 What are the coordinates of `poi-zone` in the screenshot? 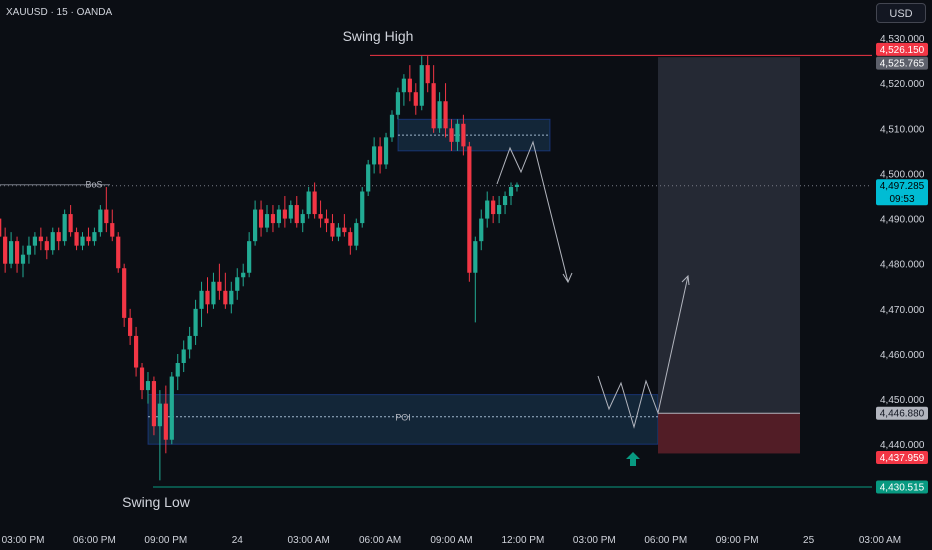 It's located at (403, 419).